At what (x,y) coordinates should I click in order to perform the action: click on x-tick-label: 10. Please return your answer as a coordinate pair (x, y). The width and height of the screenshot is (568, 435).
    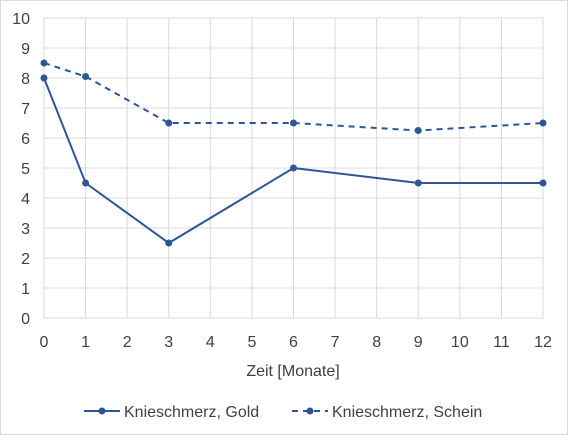
    Looking at the image, I should click on (460, 342).